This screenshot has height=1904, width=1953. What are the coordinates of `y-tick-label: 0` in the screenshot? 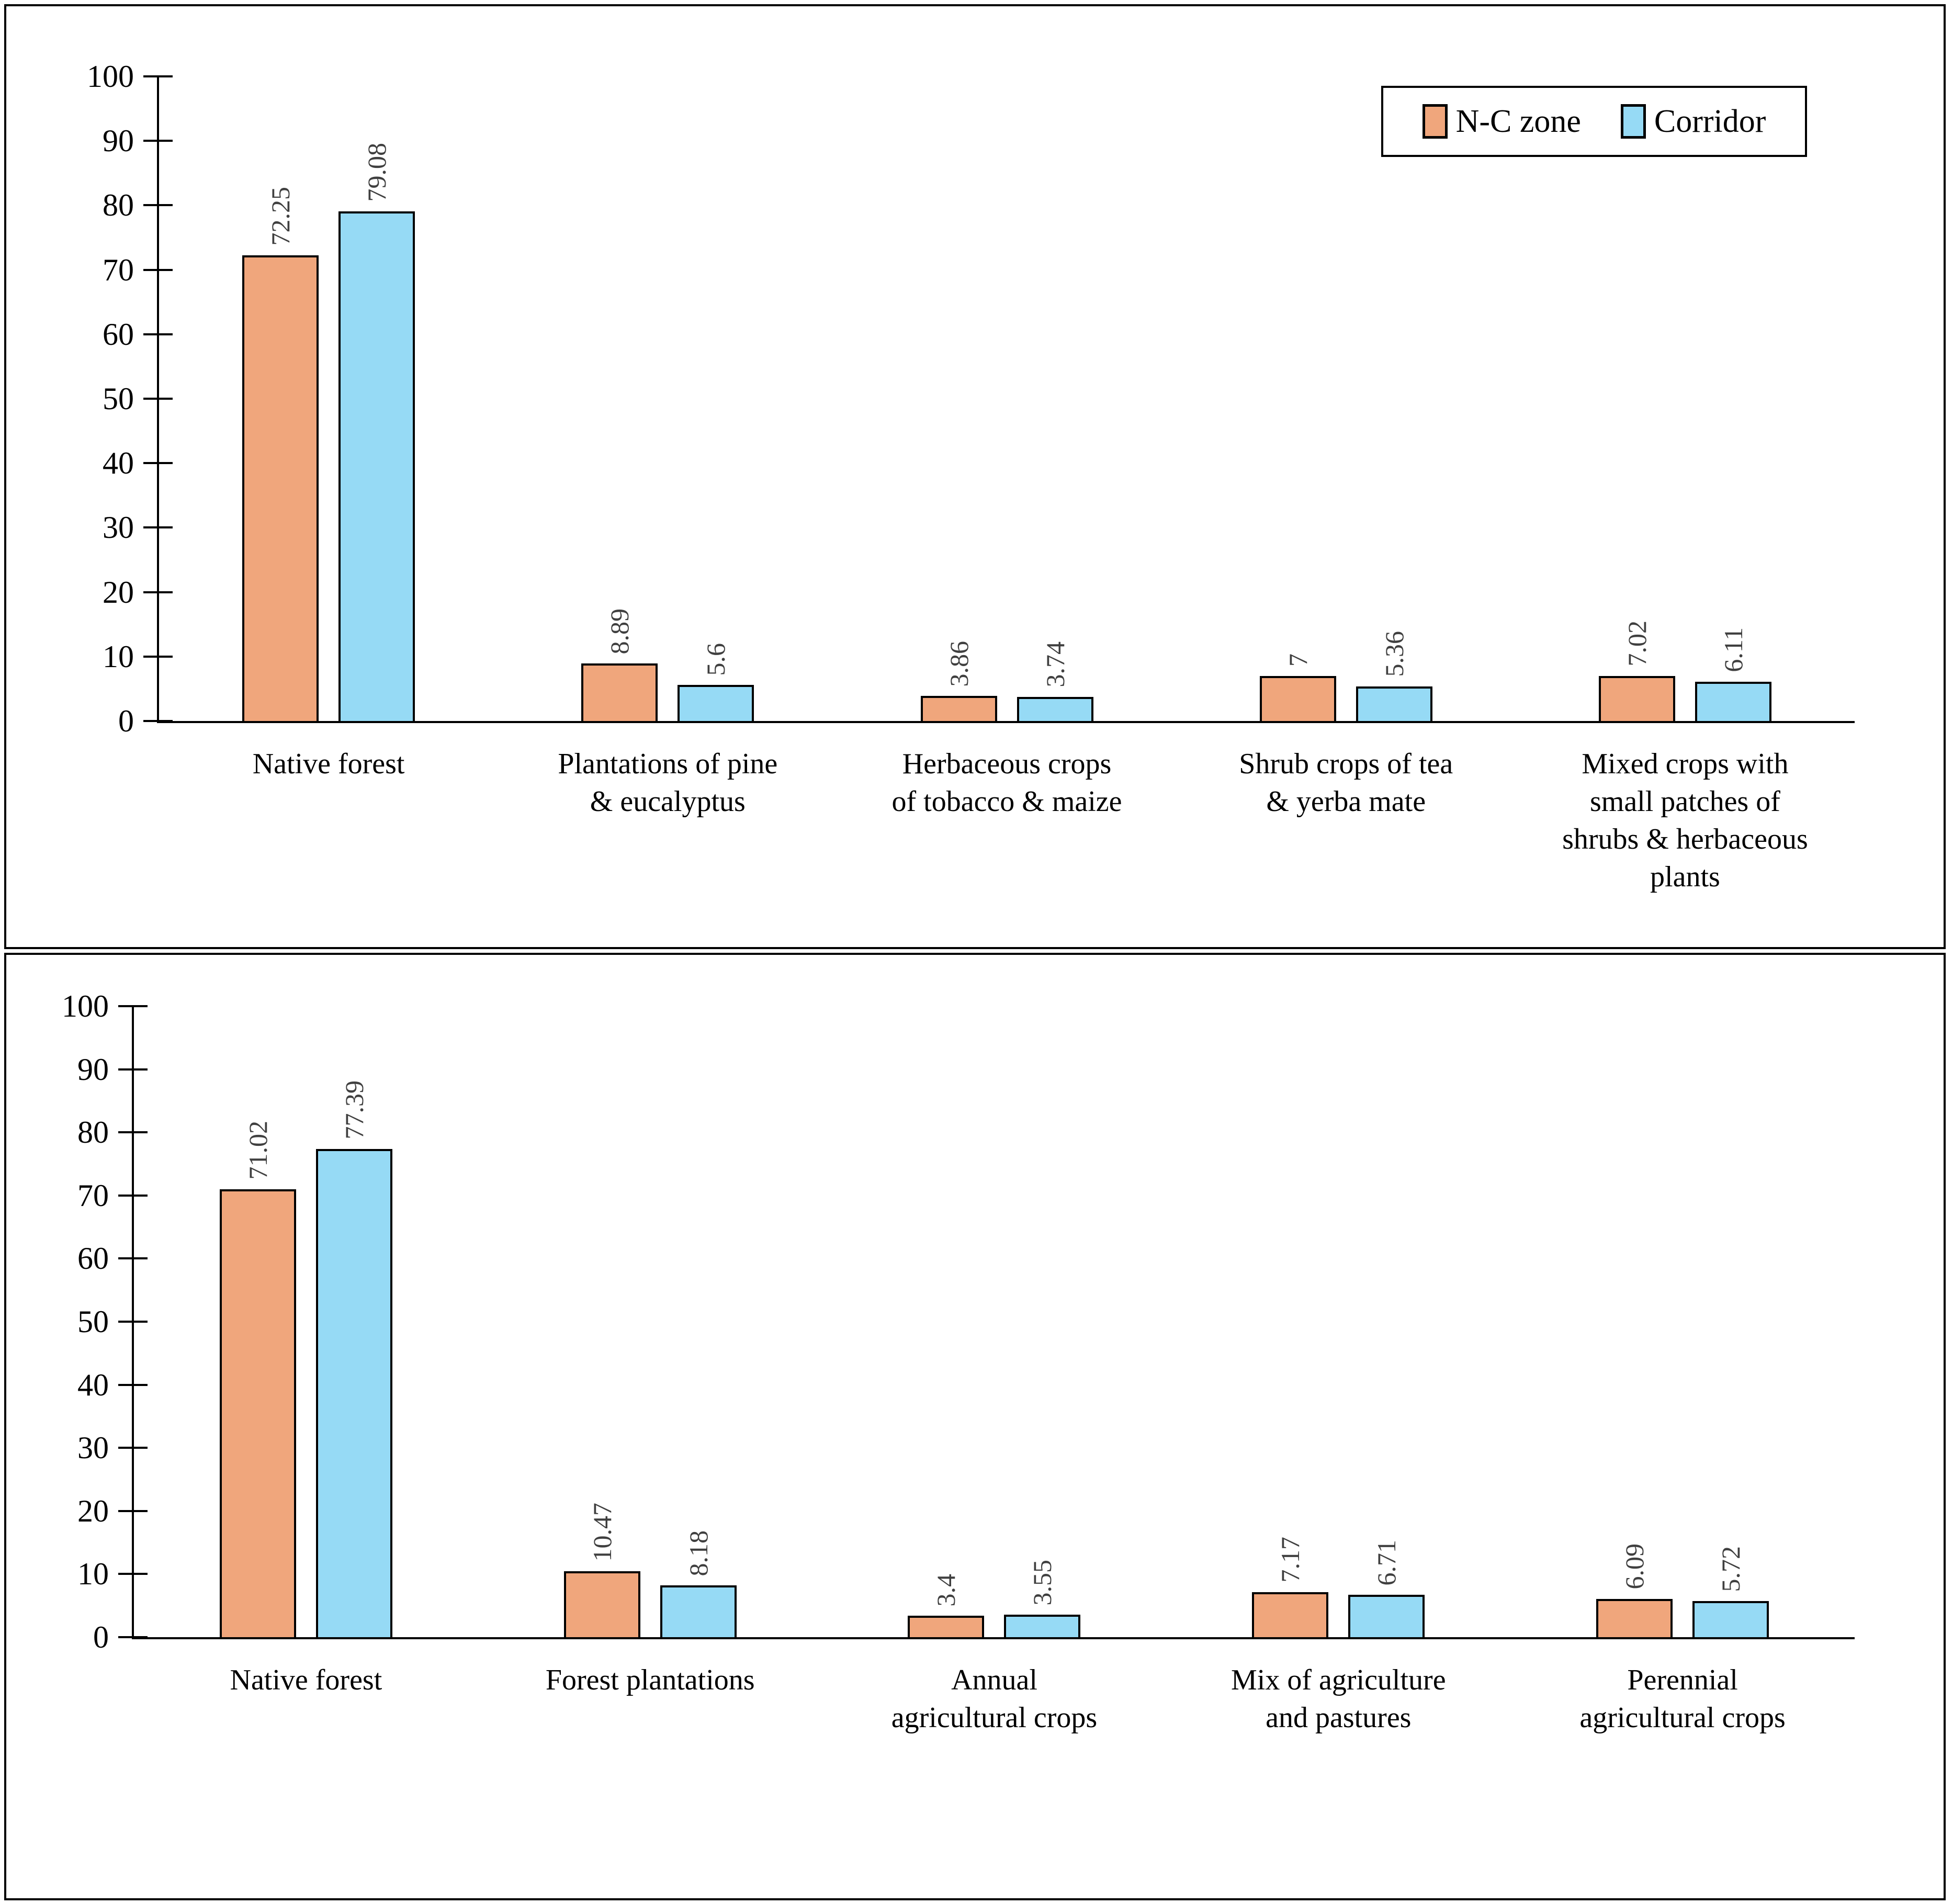 It's located at (126, 721).